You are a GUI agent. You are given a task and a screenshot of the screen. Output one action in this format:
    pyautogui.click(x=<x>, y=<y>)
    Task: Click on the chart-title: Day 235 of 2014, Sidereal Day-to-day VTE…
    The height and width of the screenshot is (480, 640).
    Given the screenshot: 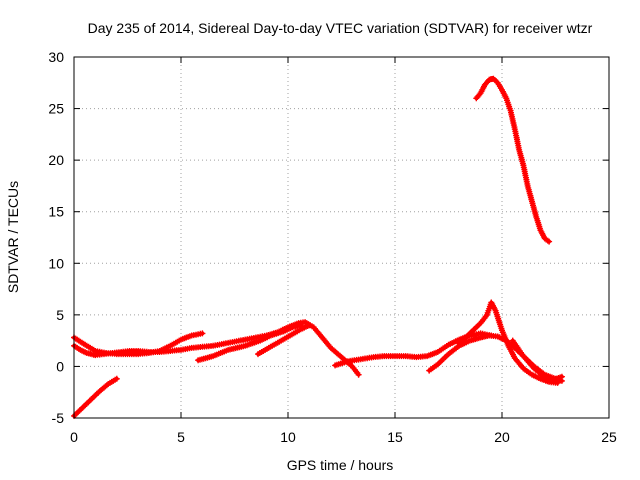 What is the action you would take?
    pyautogui.click(x=340, y=28)
    